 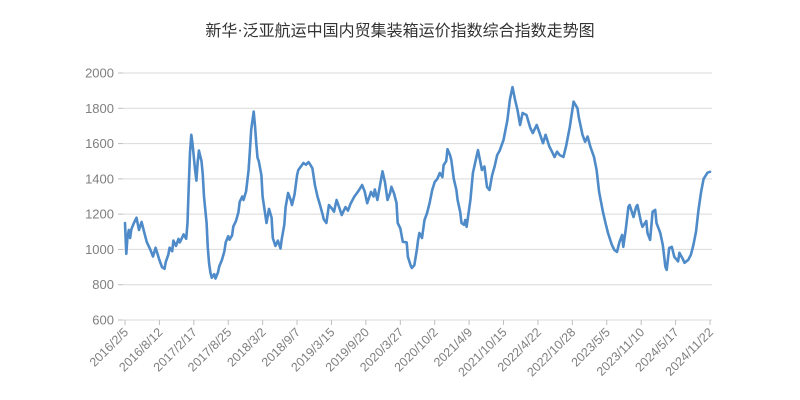 I want to click on y-axis-label: 1800, so click(x=99, y=108).